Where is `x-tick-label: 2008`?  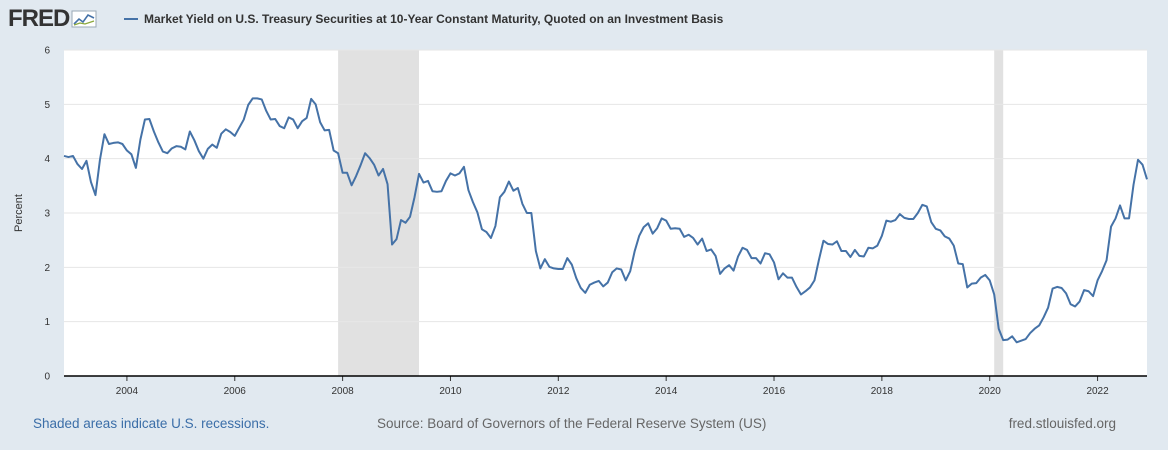
x-tick-label: 2008 is located at coordinates (342, 391).